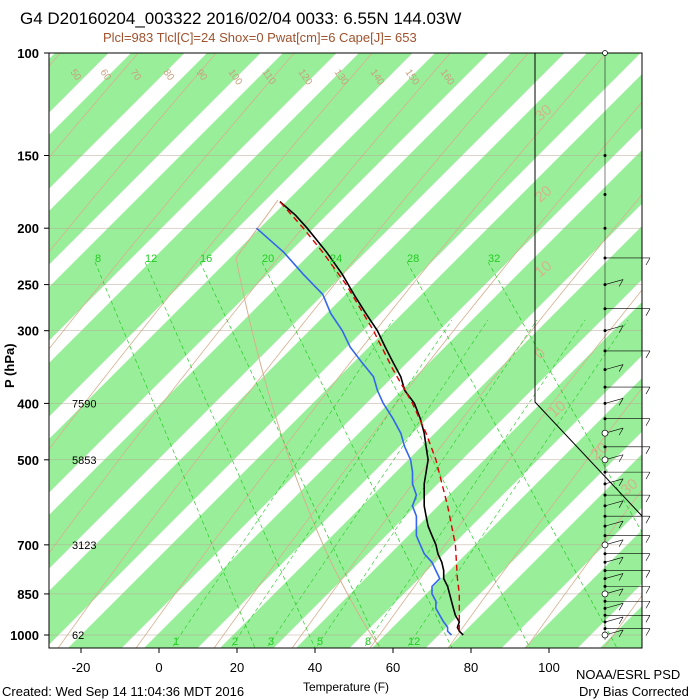 This screenshot has width=700, height=700. Describe the element at coordinates (346, 687) in the screenshot. I see `x-axis-label: Temperature (F)` at that location.